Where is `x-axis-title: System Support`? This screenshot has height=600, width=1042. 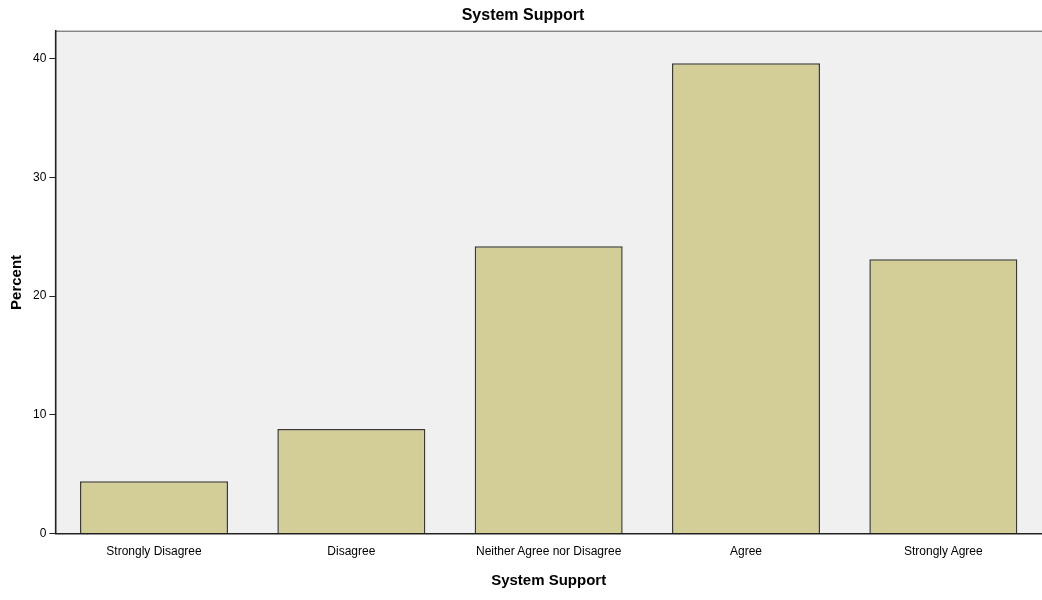 x-axis-title: System Support is located at coordinates (549, 580).